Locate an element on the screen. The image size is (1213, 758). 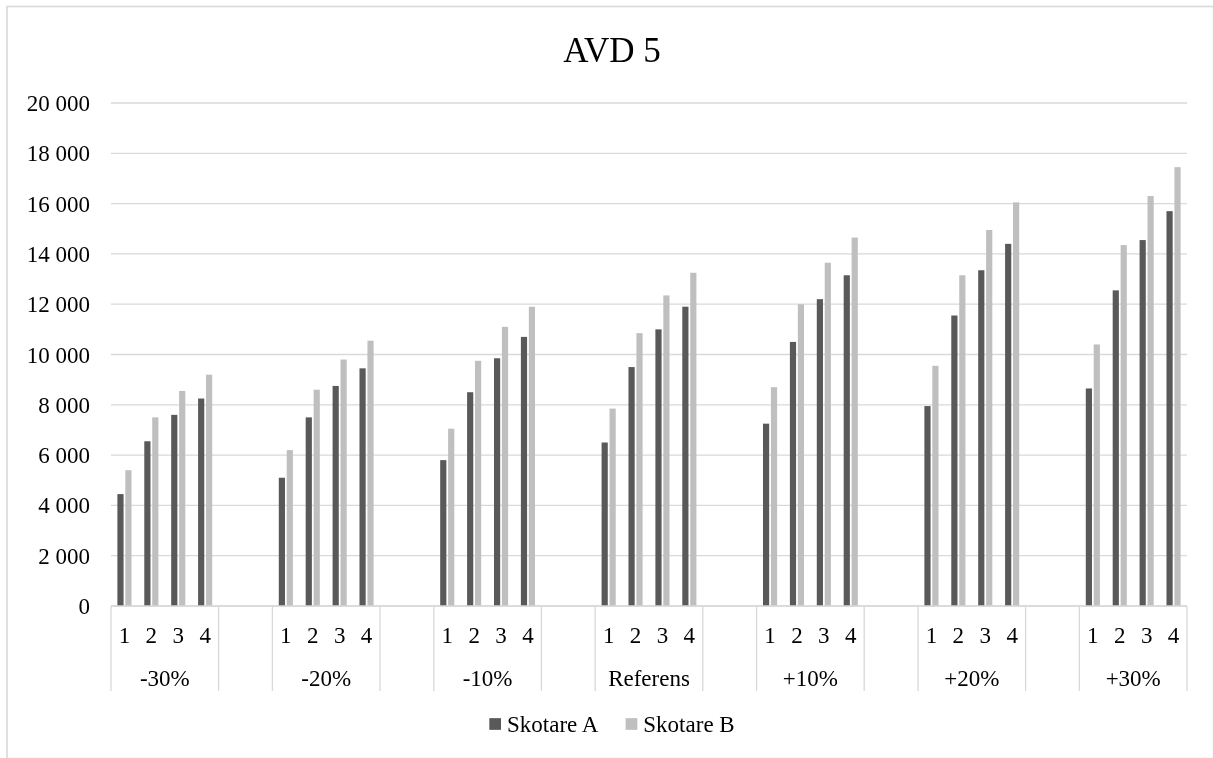
text: +30% is located at coordinates (1133, 678).